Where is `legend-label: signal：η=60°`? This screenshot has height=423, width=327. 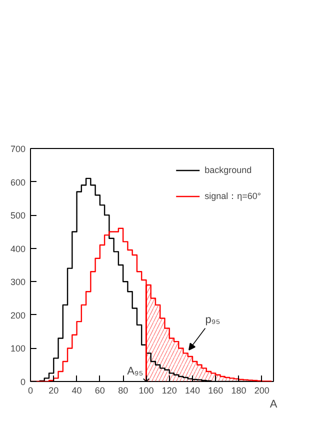
legend-label: signal：η=60° is located at coordinates (232, 196).